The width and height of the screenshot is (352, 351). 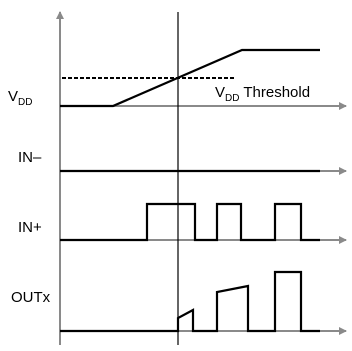 I want to click on vdd-threshold-label: VDD Threshold, so click(x=262, y=94).